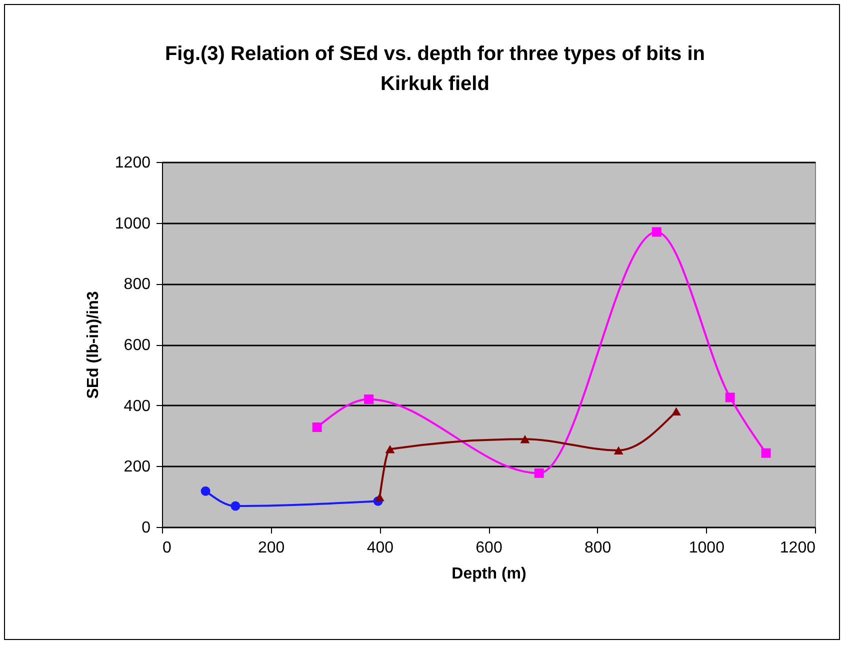 Image resolution: width=845 pixels, height=646 pixels. I want to click on y-tick-label: 0, so click(146, 528).